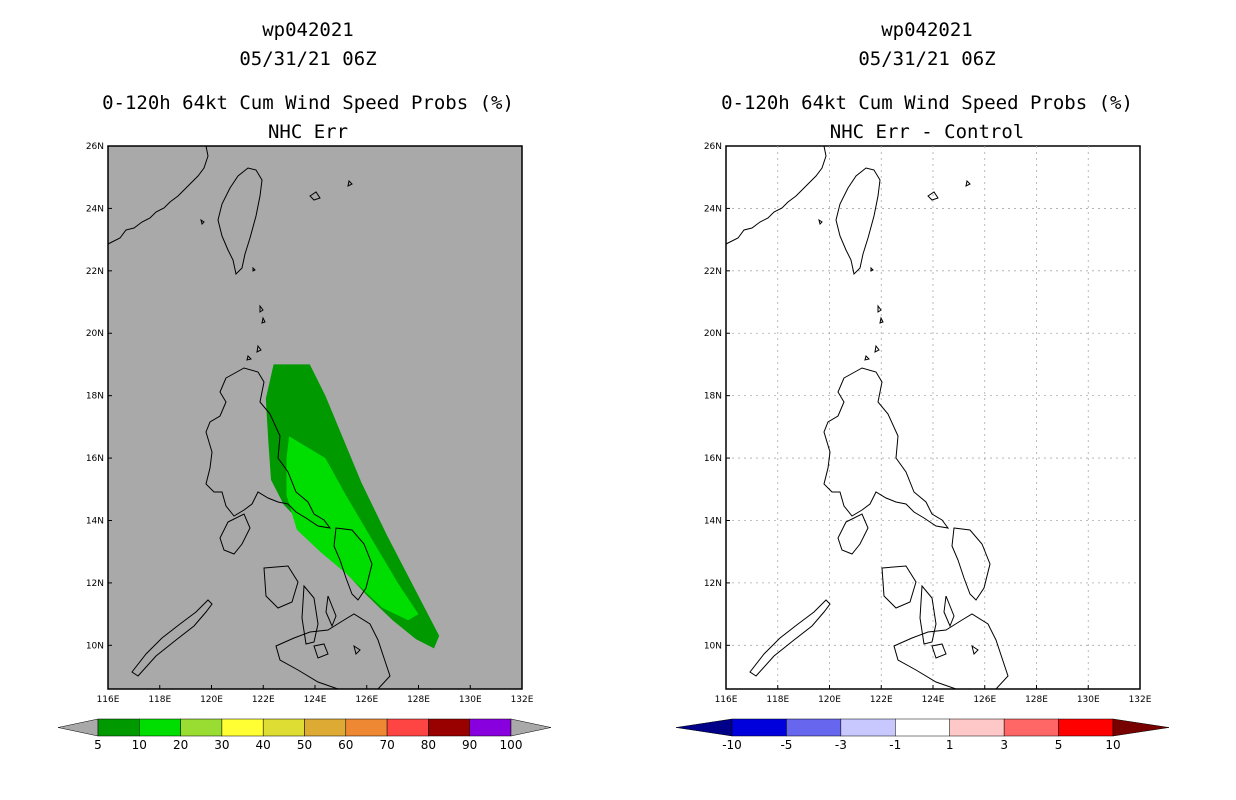 This screenshot has width=1236, height=800. I want to click on left-subtitle: NHC Err, so click(308, 132).